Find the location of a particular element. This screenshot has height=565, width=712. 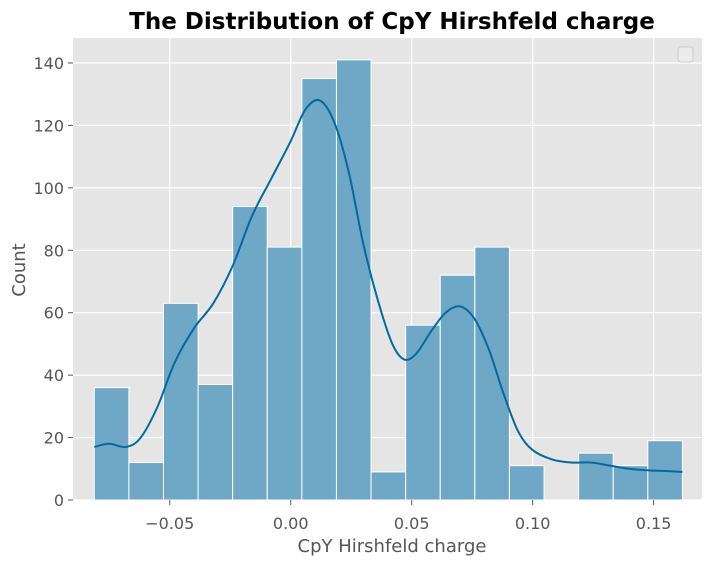

y-axis-label: Count is located at coordinates (19, 269).